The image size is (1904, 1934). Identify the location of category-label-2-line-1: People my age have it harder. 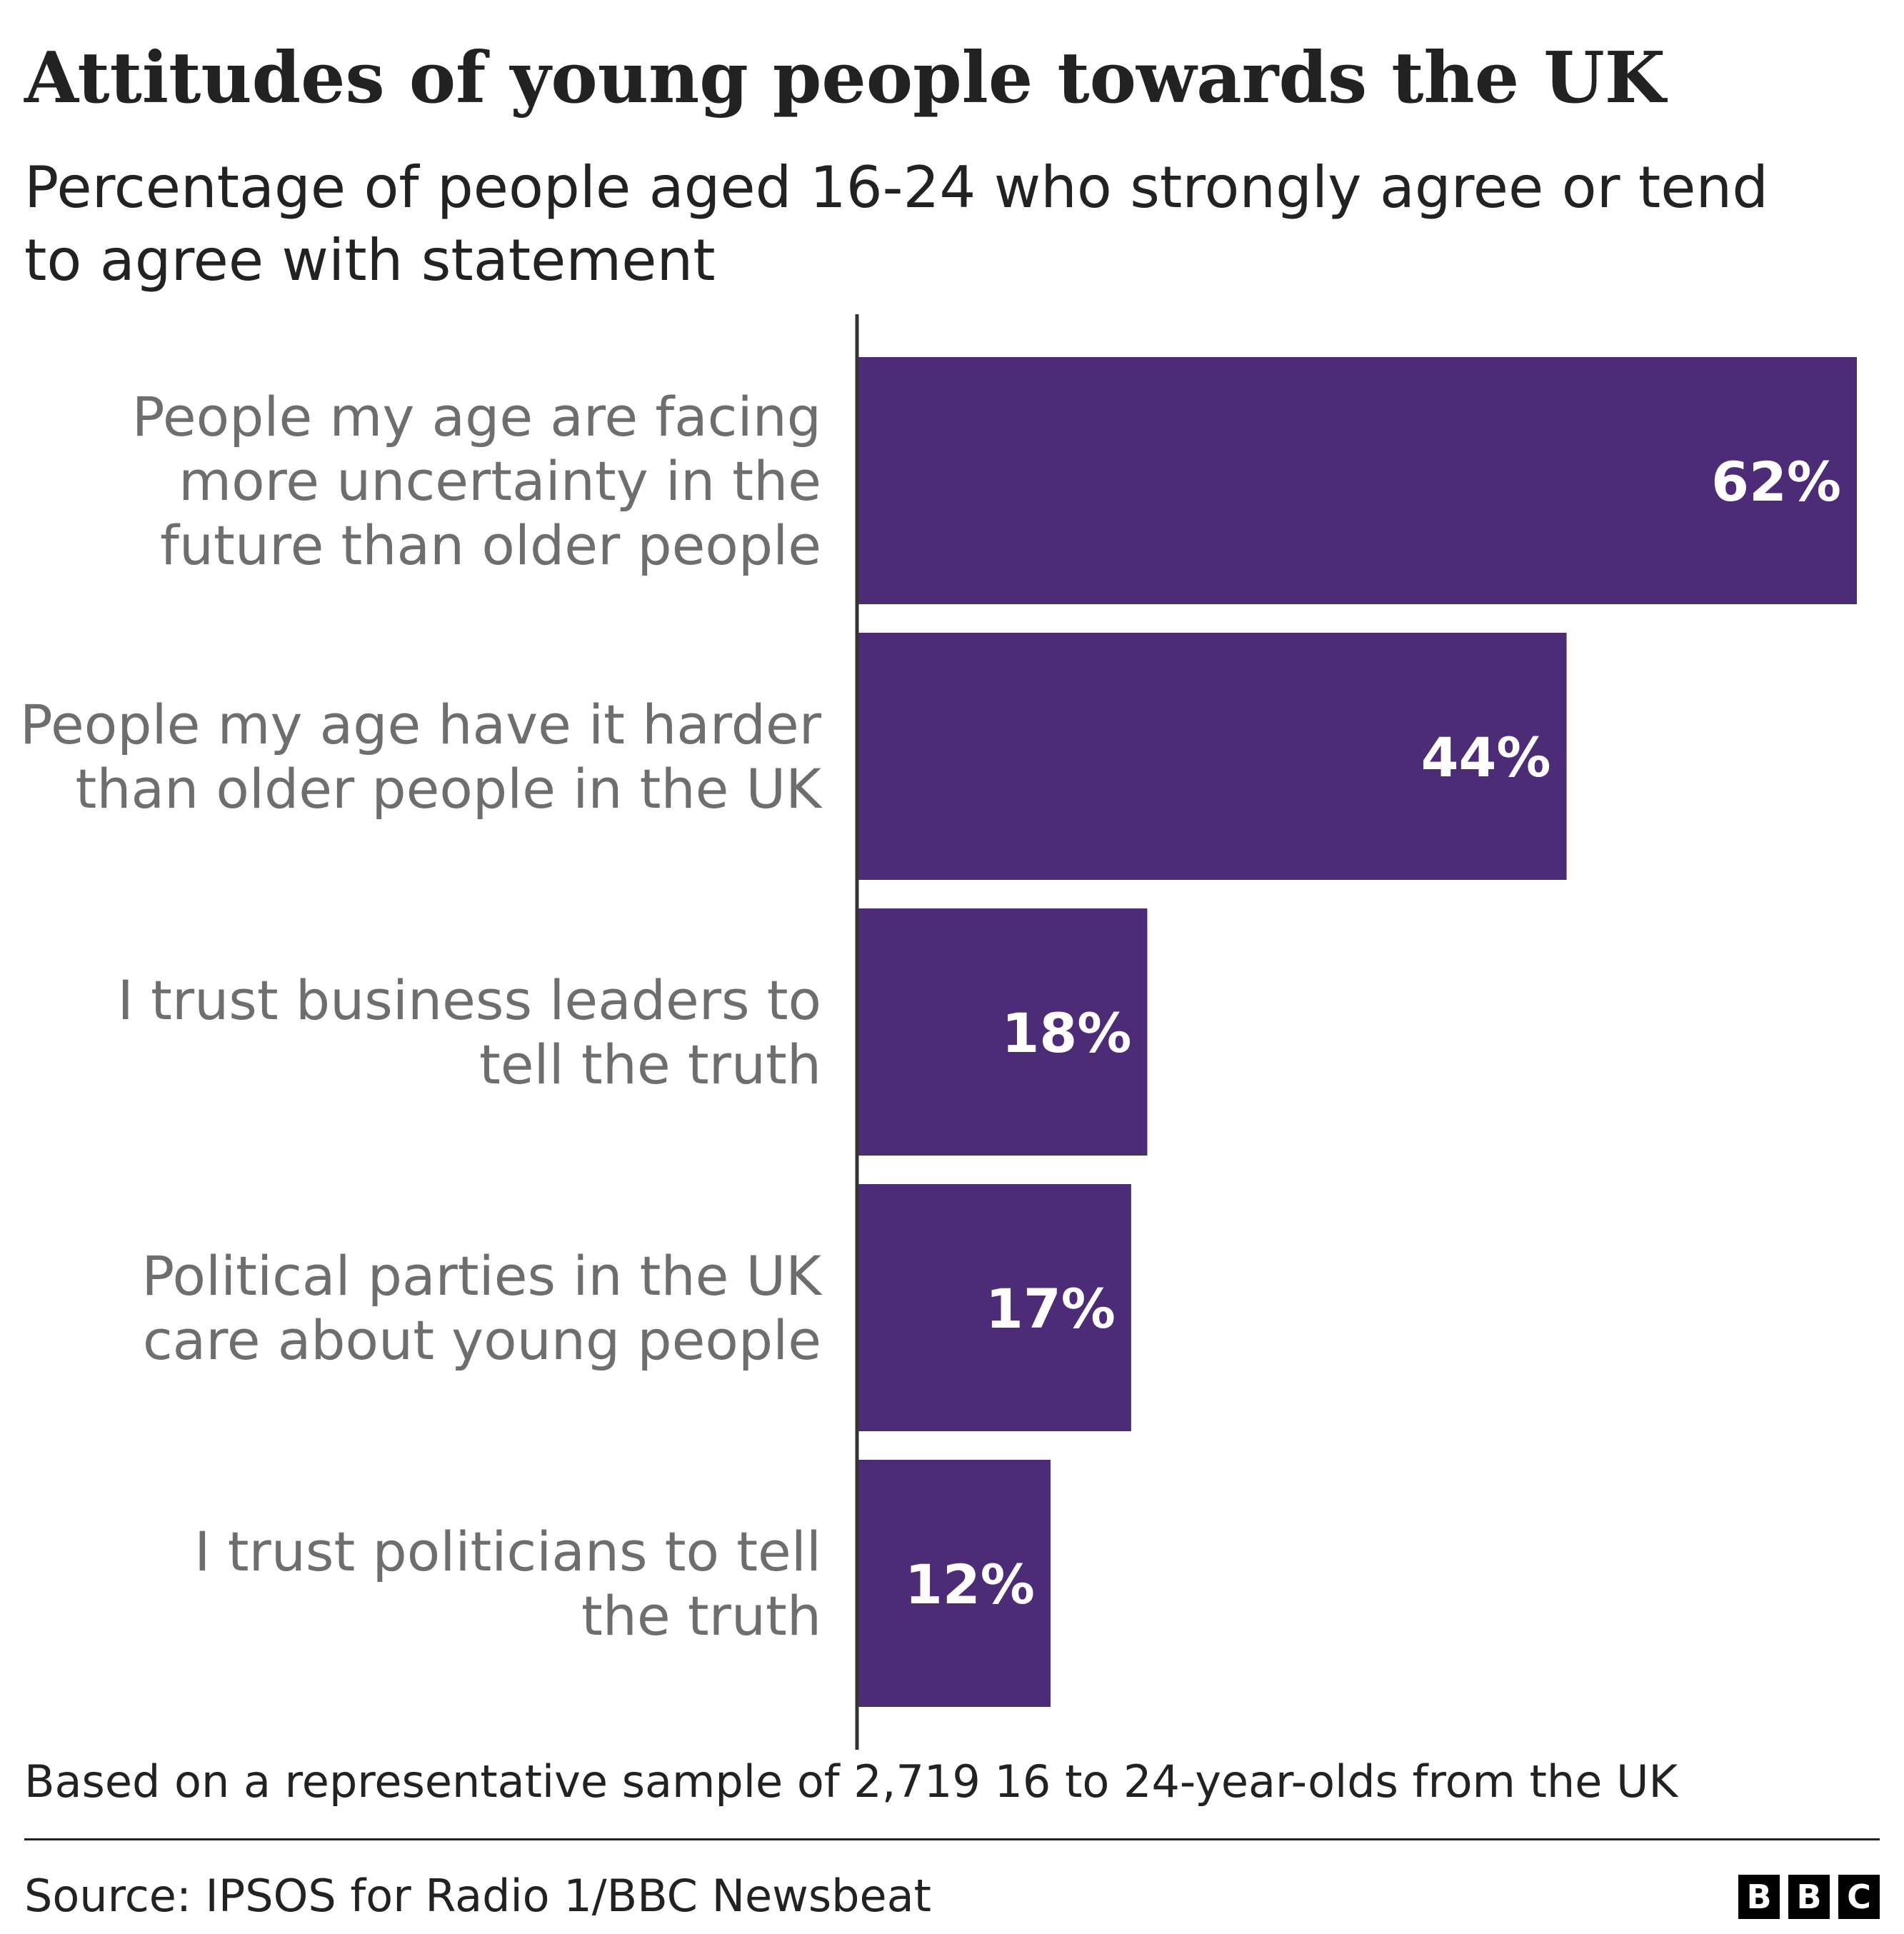
(421, 725).